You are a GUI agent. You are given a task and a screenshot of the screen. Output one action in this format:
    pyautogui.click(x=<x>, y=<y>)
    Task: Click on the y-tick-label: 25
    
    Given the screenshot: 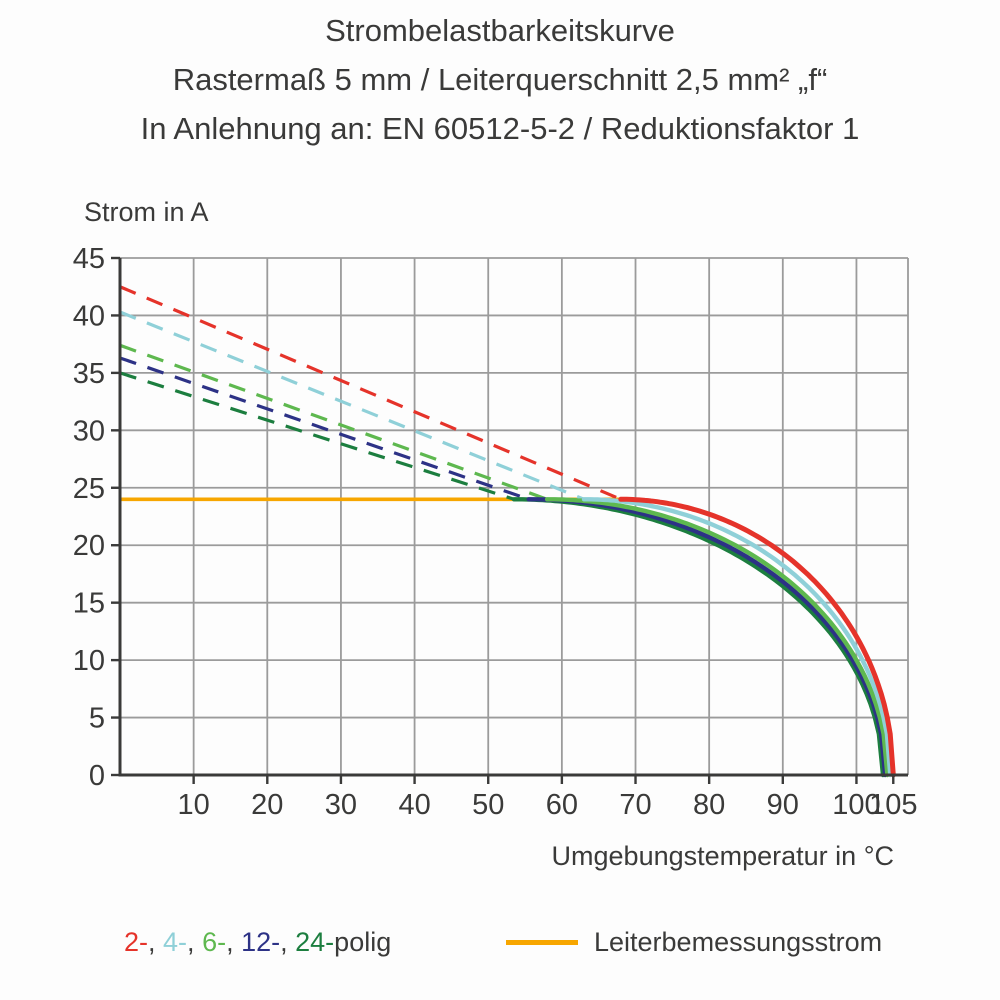 What is the action you would take?
    pyautogui.click(x=89, y=489)
    